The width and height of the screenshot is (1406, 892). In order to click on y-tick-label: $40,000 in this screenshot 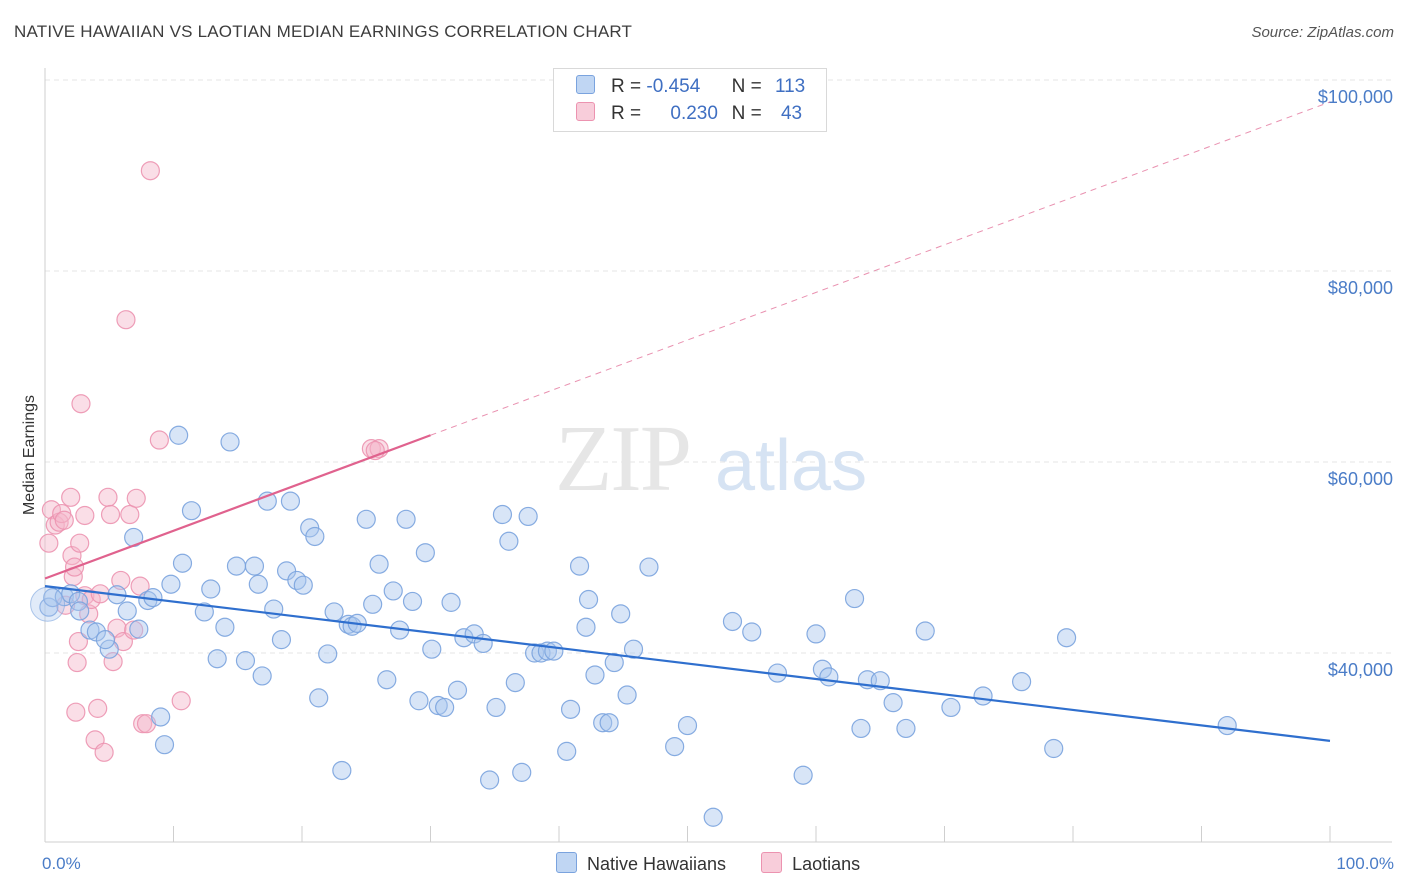, I will do `click(1360, 670)`.